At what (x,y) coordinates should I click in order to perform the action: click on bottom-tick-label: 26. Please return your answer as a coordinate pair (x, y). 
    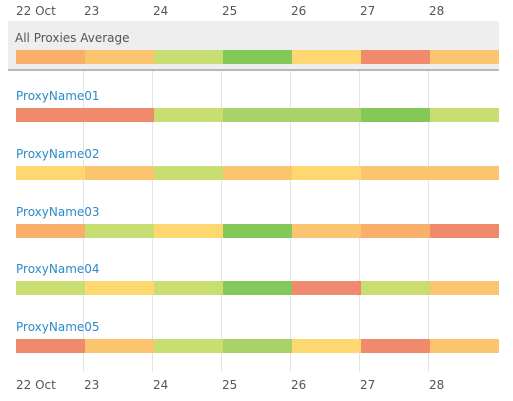
    Looking at the image, I should click on (299, 385).